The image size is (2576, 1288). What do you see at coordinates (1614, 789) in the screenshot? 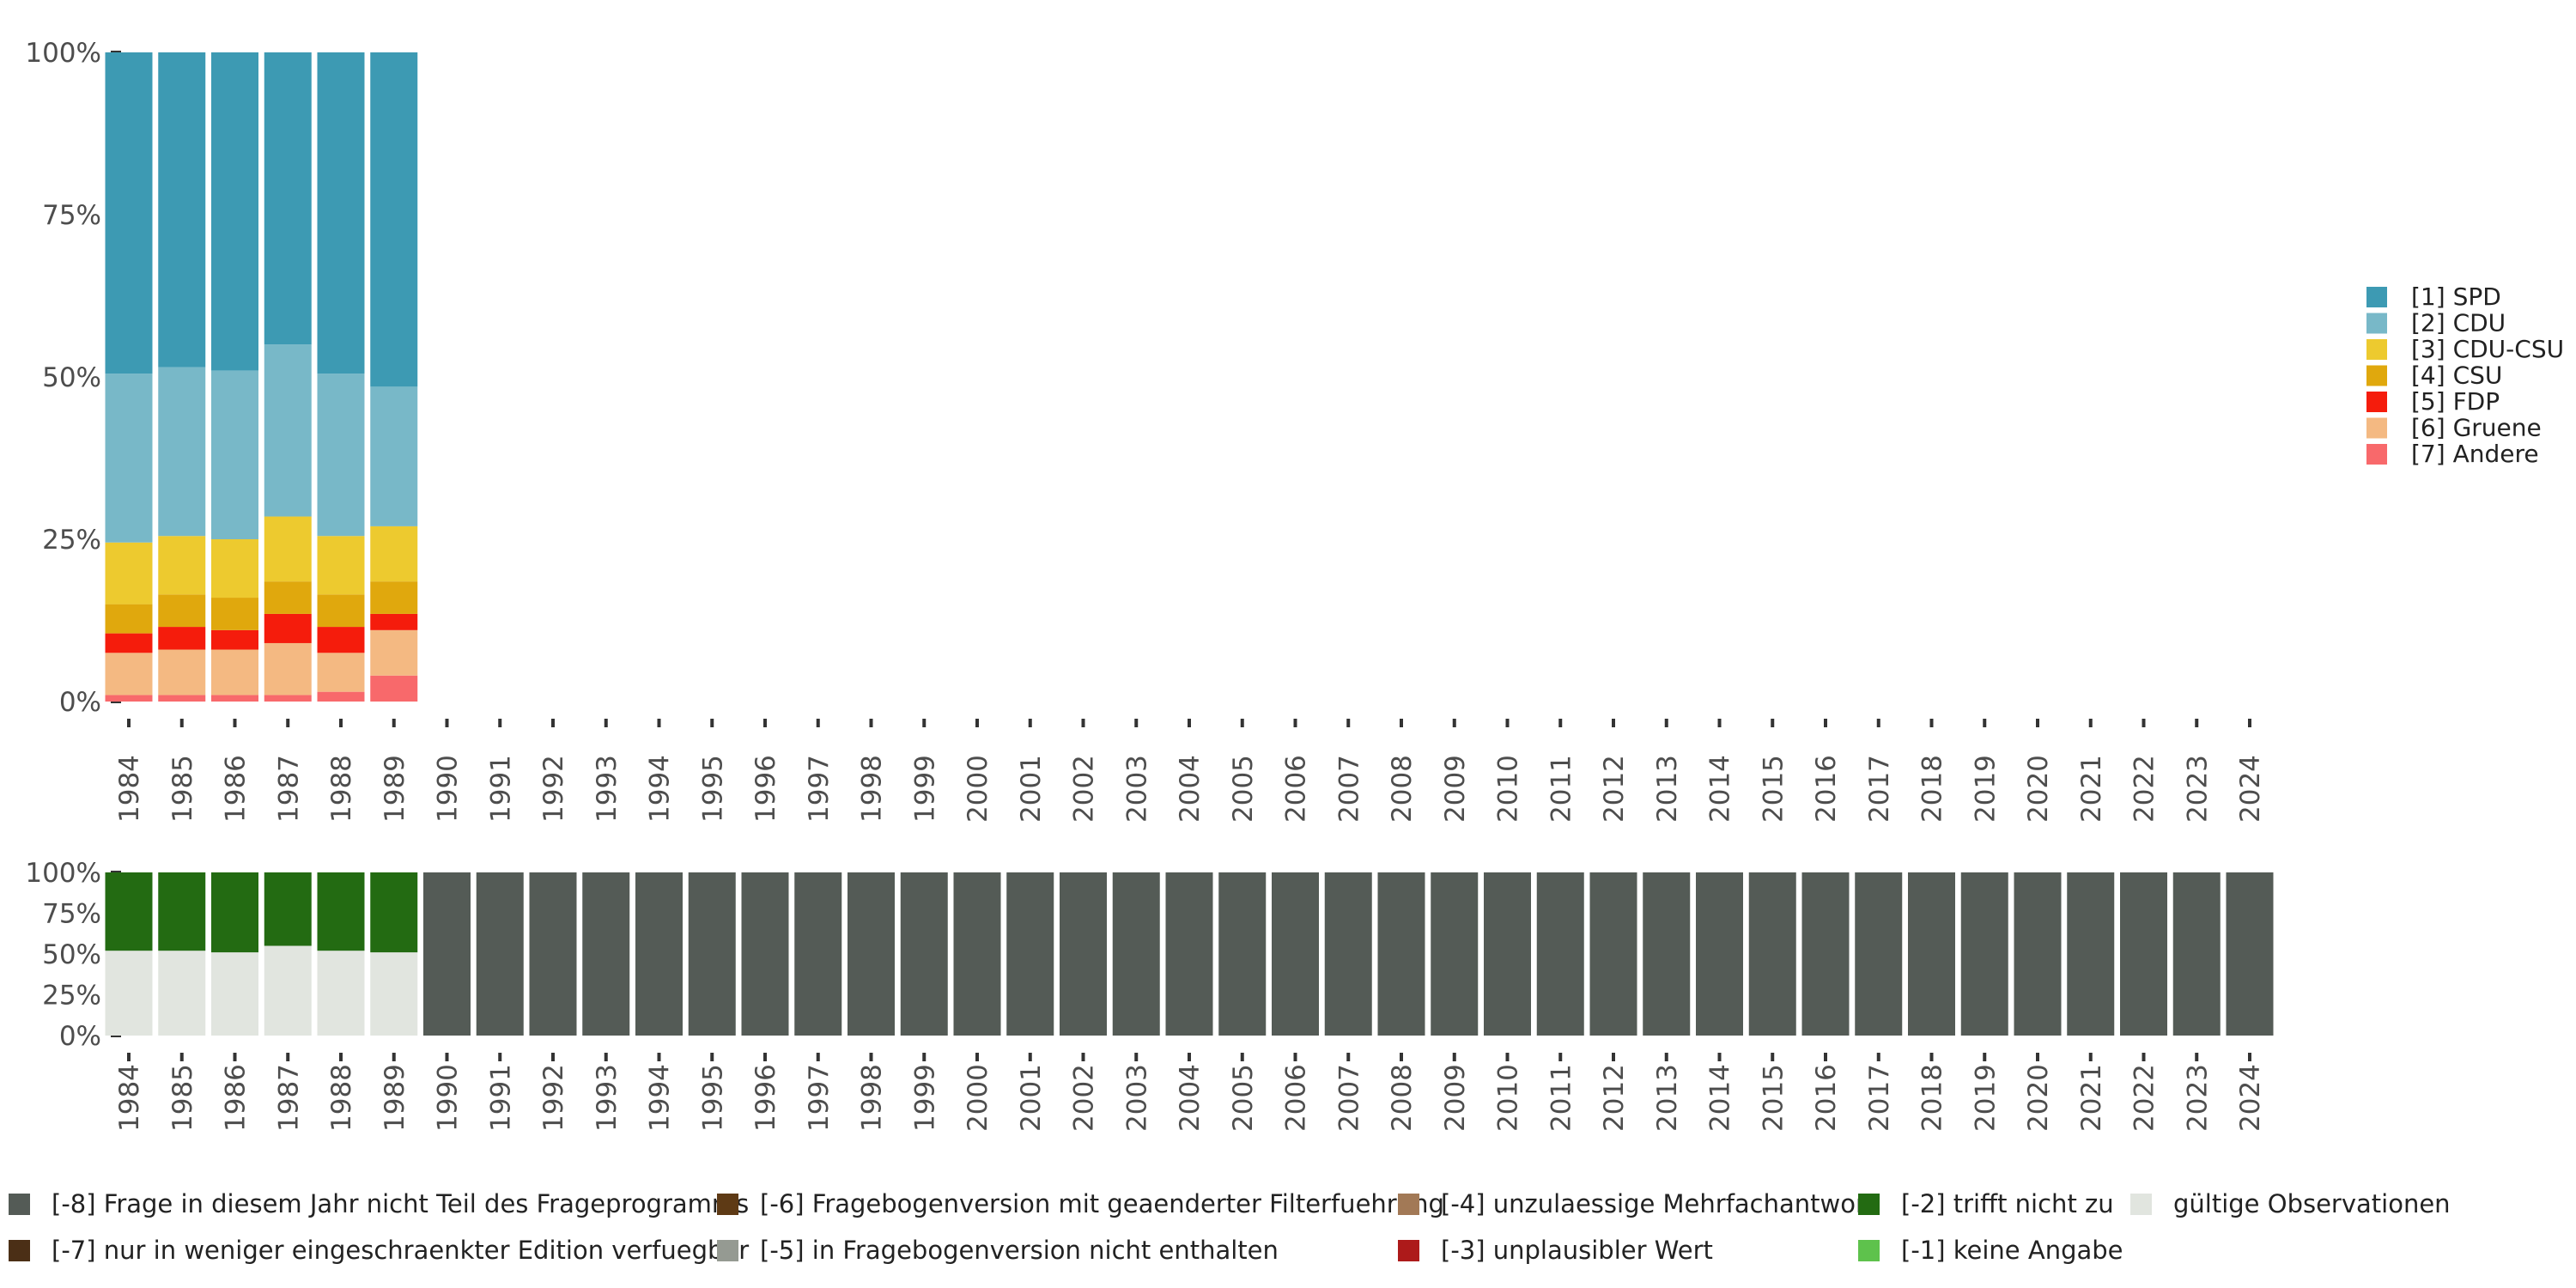
I see `x-tick-label: 2012` at bounding box center [1614, 789].